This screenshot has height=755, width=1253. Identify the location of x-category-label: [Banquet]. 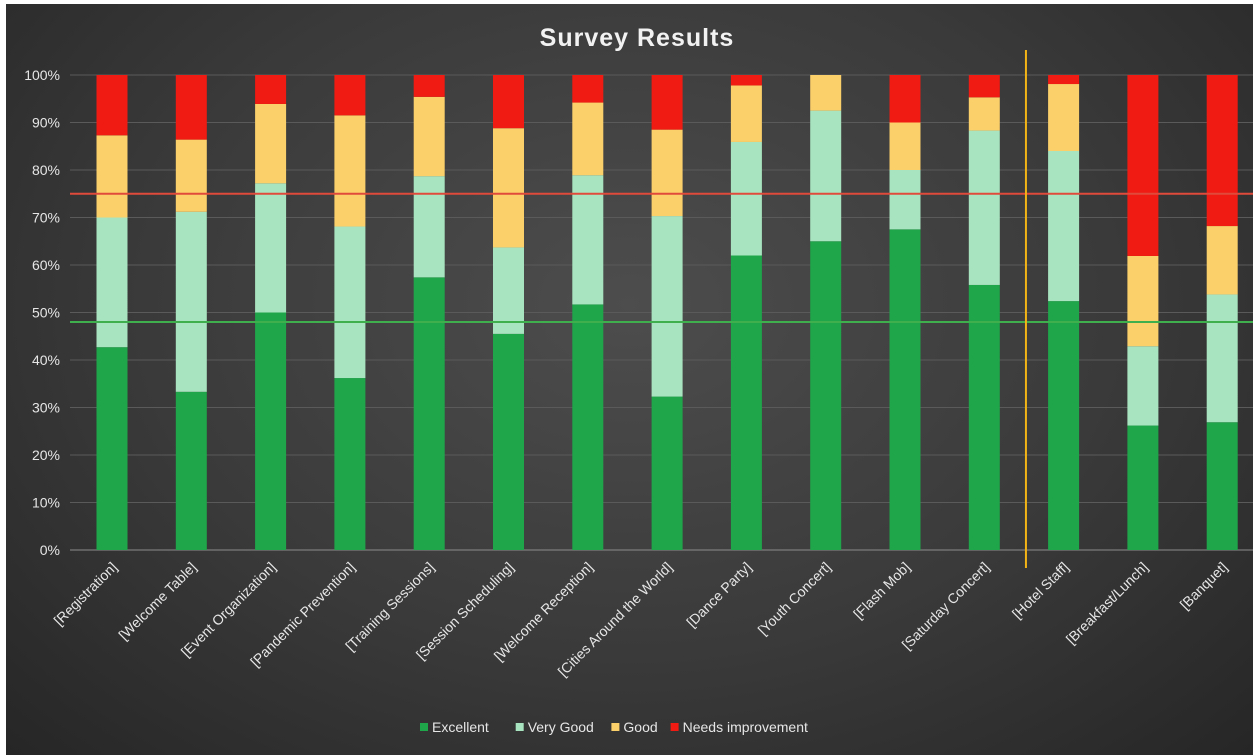
(1204, 586).